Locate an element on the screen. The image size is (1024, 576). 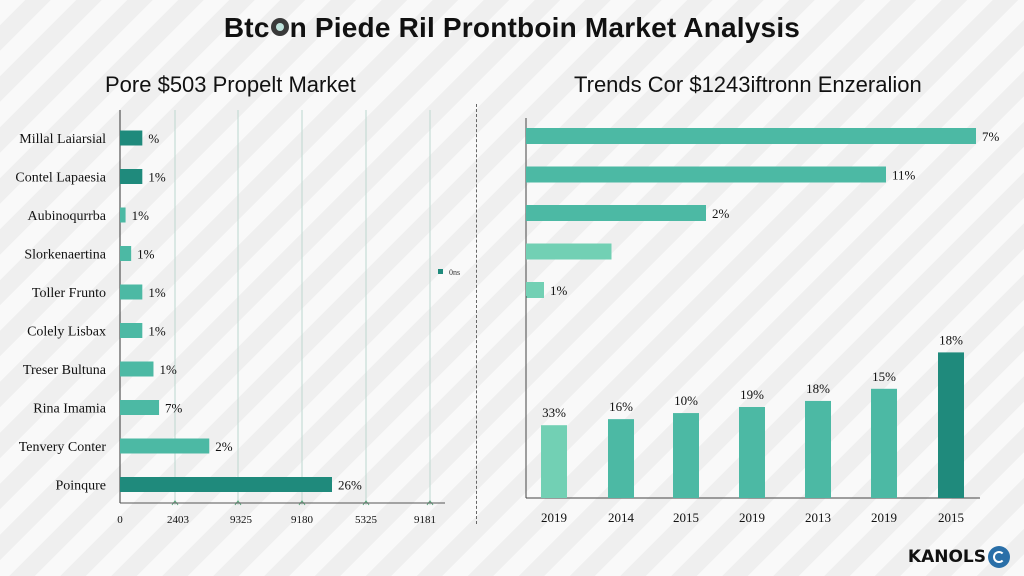
x-tick-label: 9181 is located at coordinates (425, 520).